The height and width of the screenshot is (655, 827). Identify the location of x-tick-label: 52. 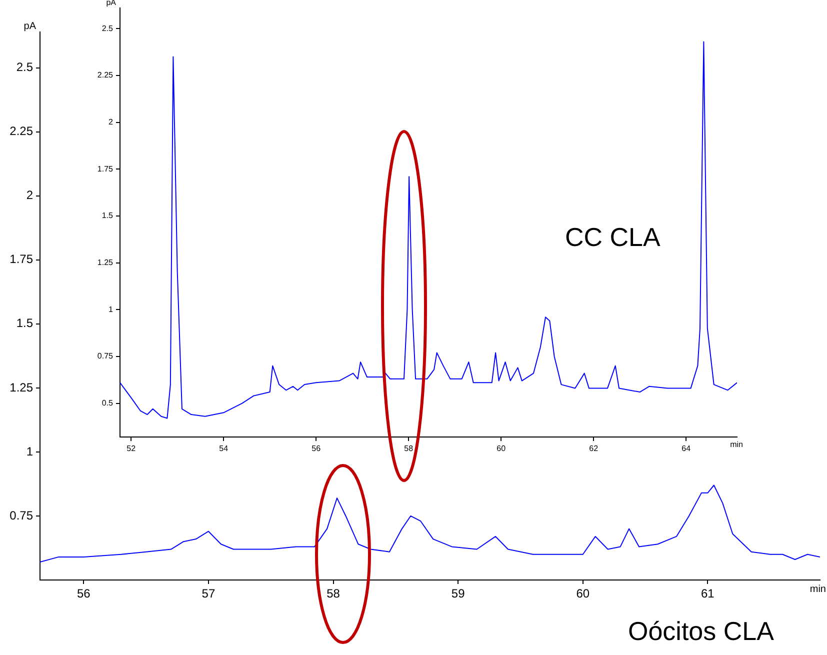
(131, 449).